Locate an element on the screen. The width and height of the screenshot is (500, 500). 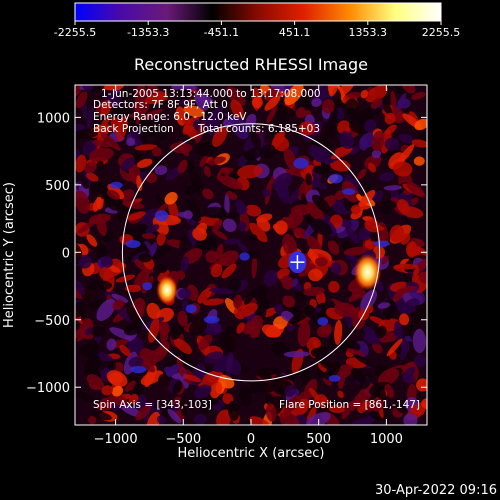
spin-axis-marker is located at coordinates (297, 262).